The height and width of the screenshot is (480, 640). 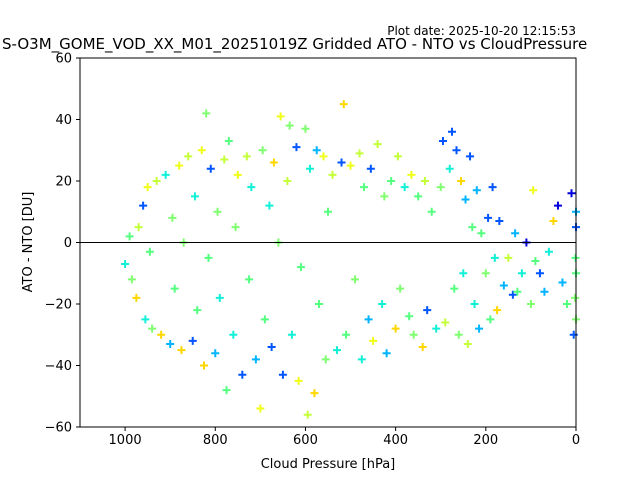 I want to click on y-tick-label: 20, so click(x=63, y=182).